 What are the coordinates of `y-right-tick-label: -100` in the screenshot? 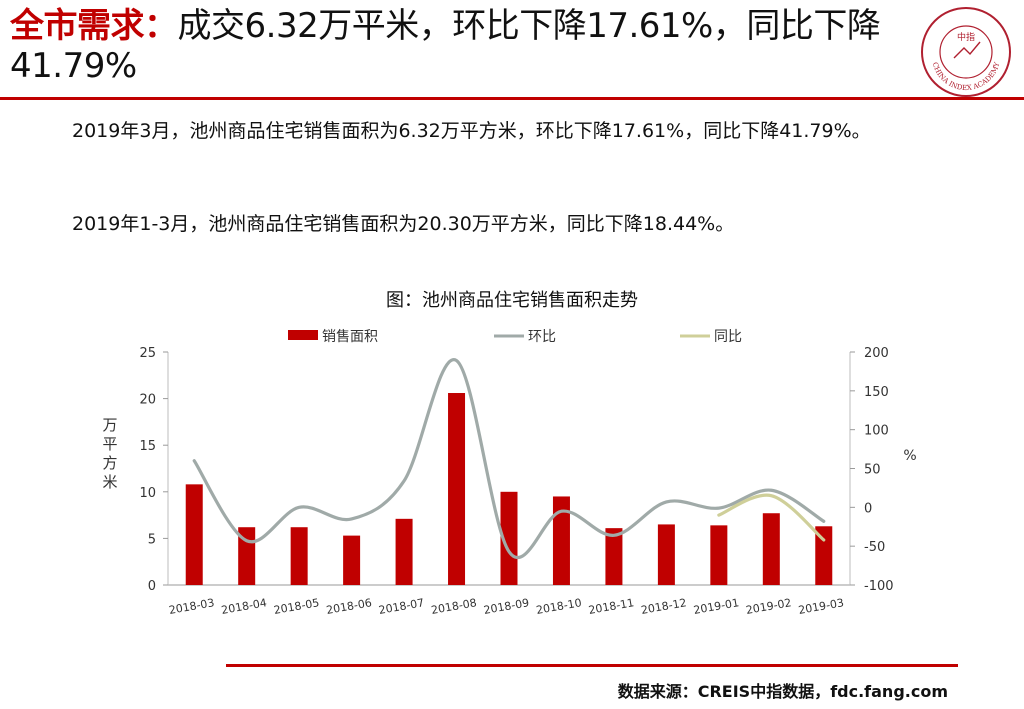 It's located at (879, 586).